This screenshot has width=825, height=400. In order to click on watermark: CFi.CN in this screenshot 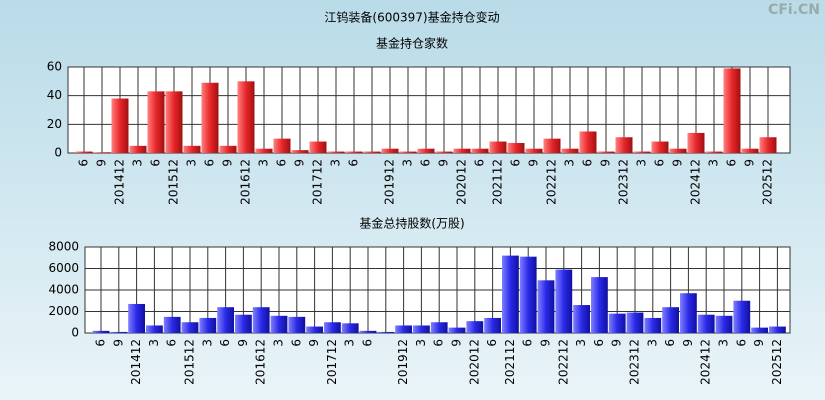, I will do `click(794, 10)`.